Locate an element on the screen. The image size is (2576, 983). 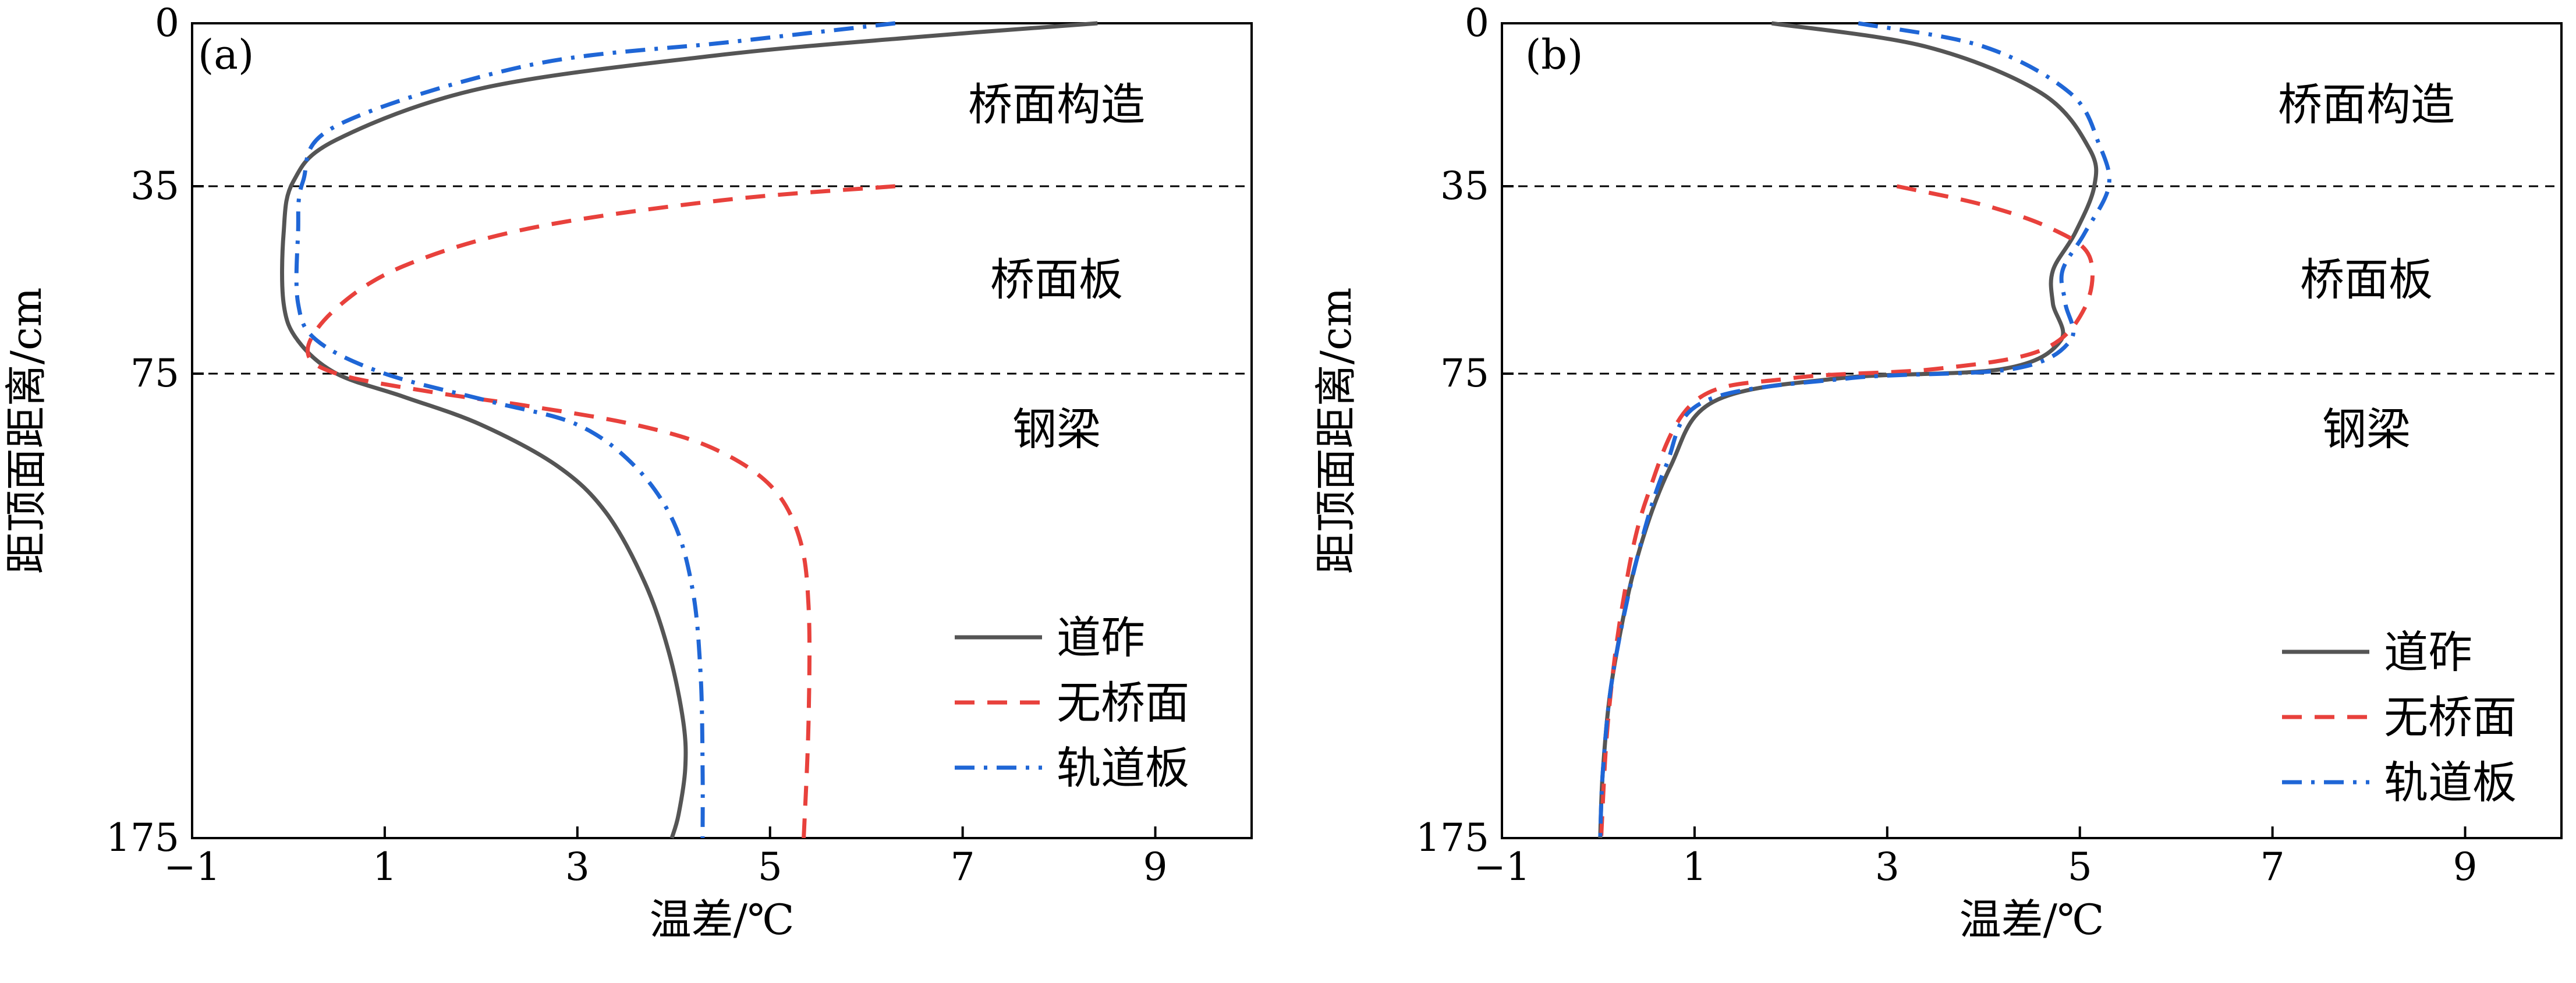
panel-label: (b) is located at coordinates (1554, 55).